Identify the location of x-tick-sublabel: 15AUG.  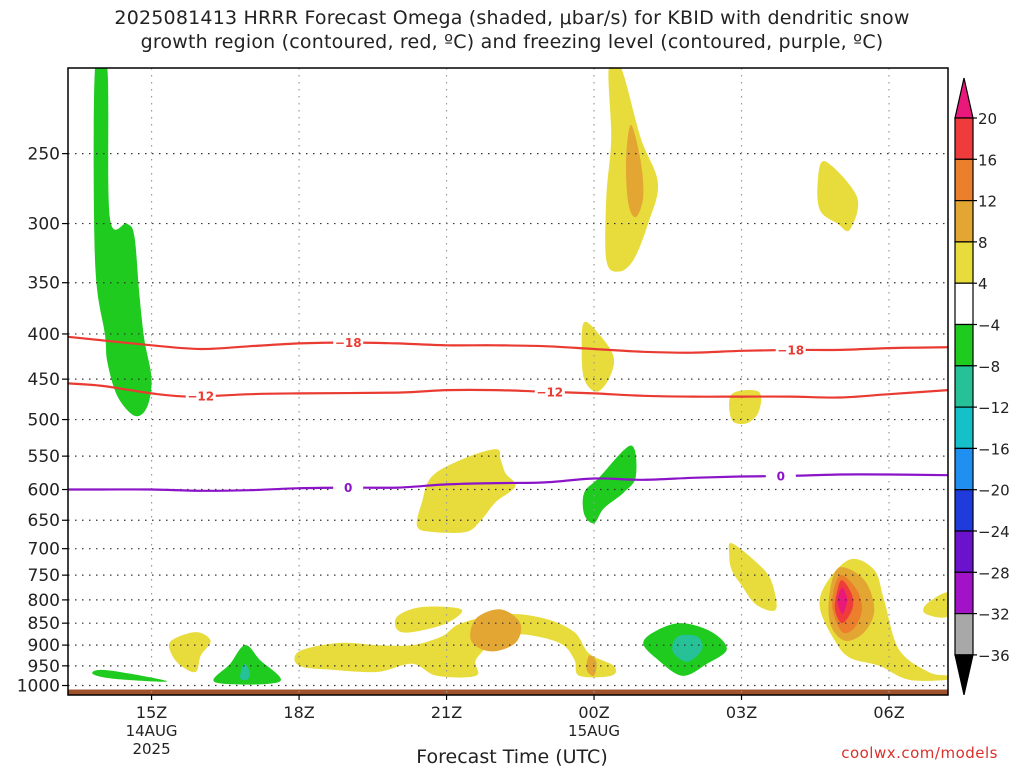
(594, 731).